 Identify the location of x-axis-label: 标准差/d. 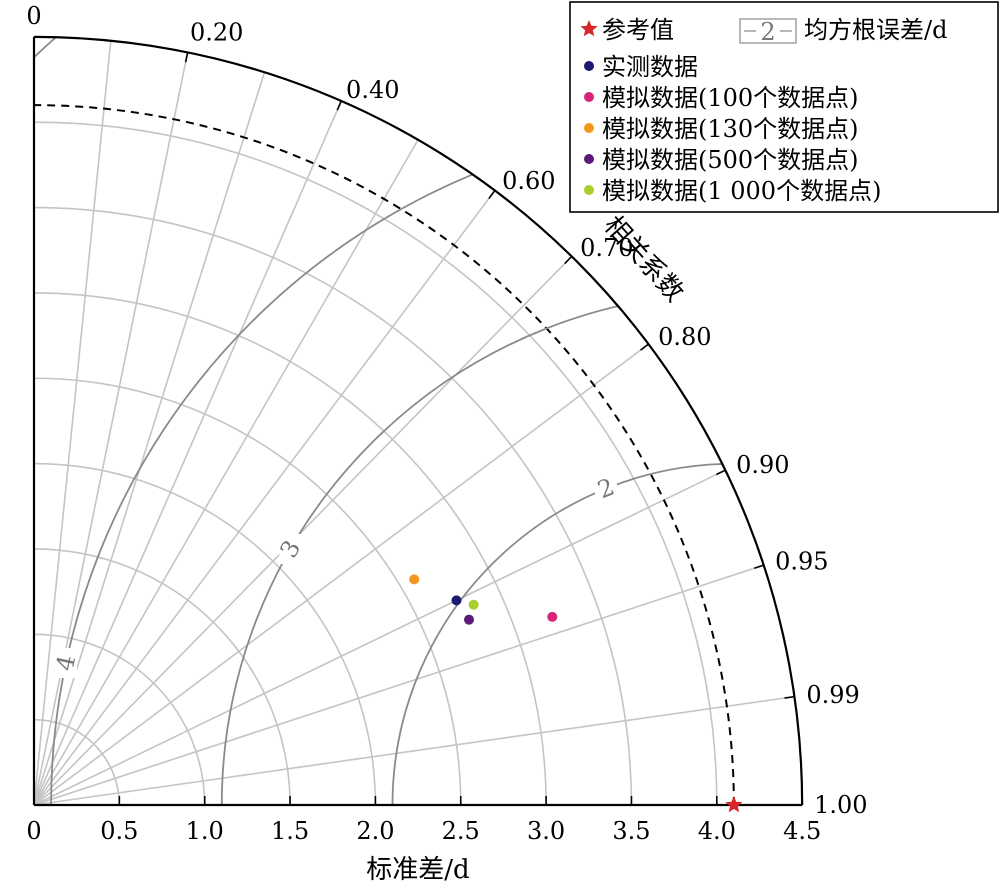
(417, 870).